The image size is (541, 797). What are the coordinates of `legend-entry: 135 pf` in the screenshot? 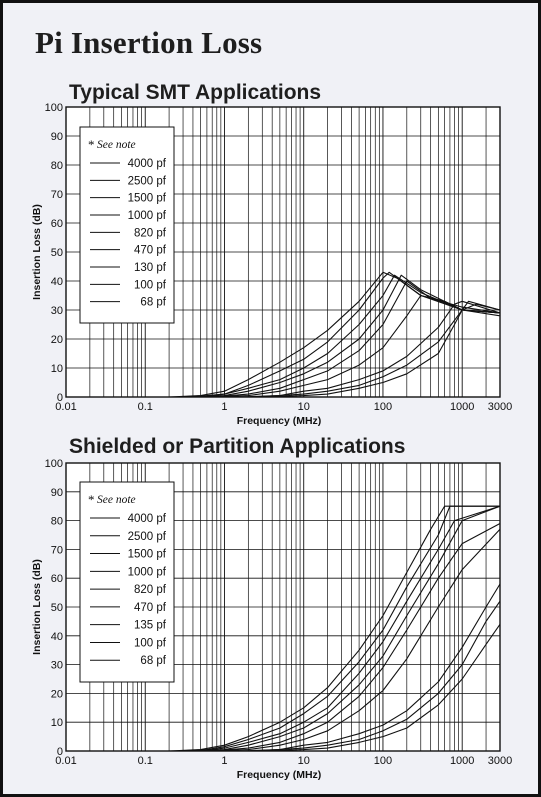 It's located at (150, 626).